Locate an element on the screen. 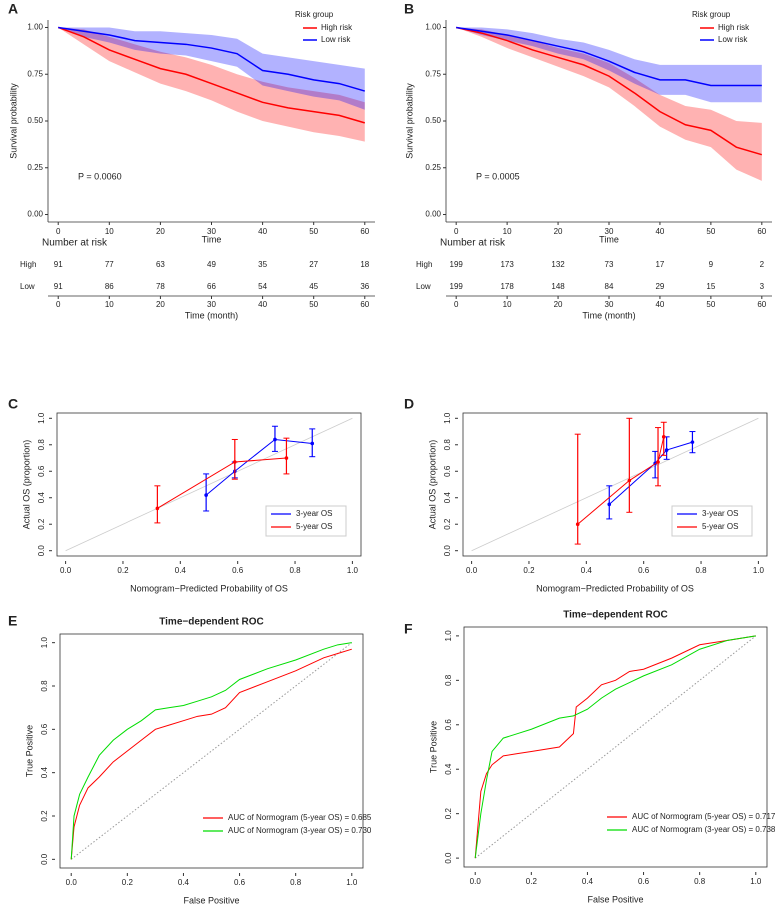 This screenshot has height=906, width=777. x-tick-label: 0 is located at coordinates (58, 231).